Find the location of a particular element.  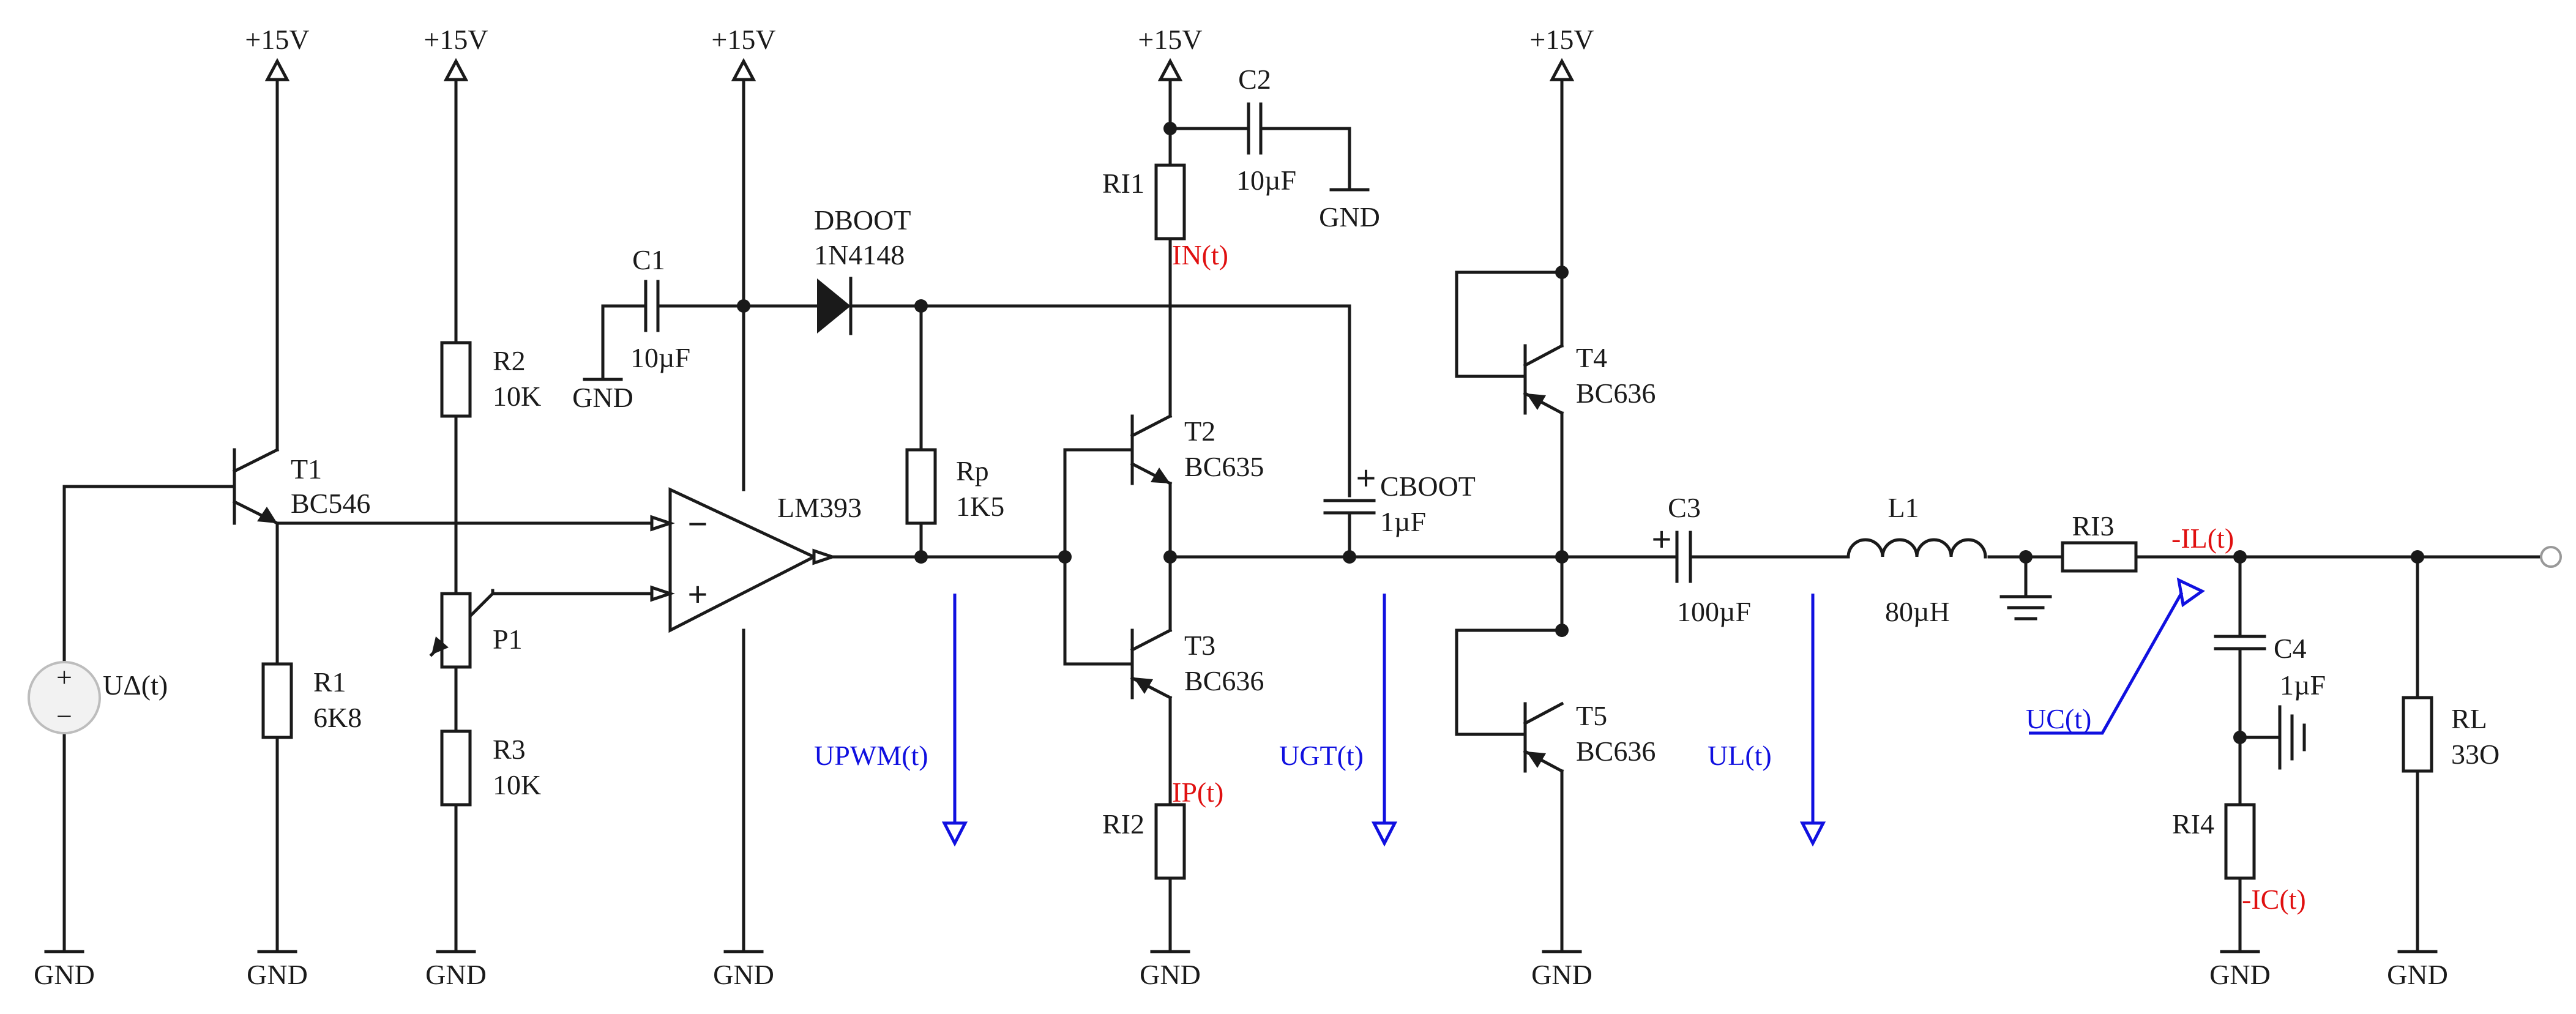

component-type: 1N4148 is located at coordinates (859, 255).